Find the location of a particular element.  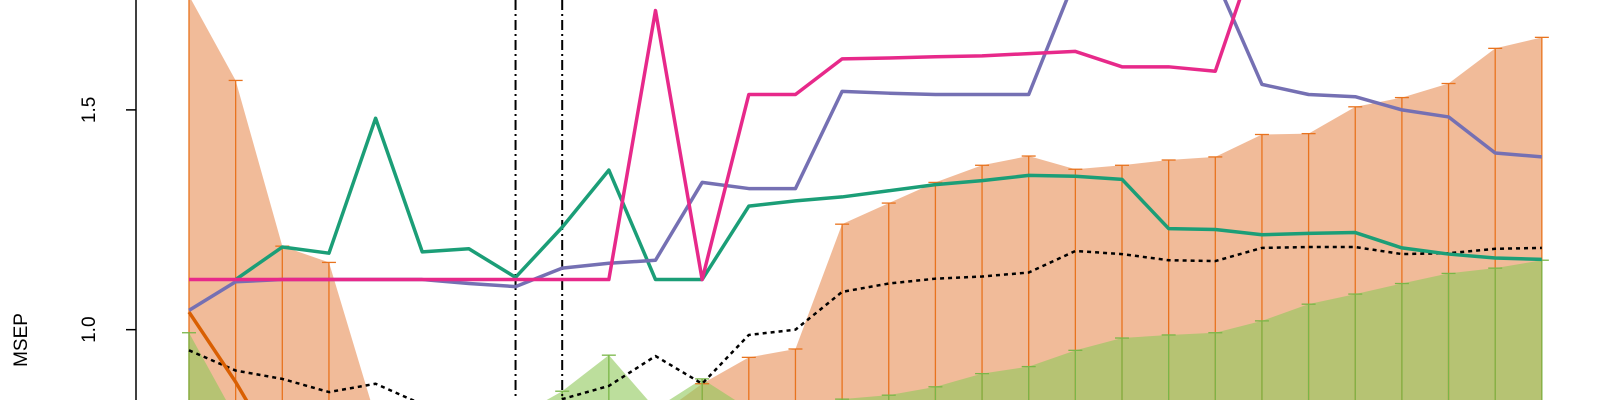

y-tick-label: 1.5 is located at coordinates (89, 110).